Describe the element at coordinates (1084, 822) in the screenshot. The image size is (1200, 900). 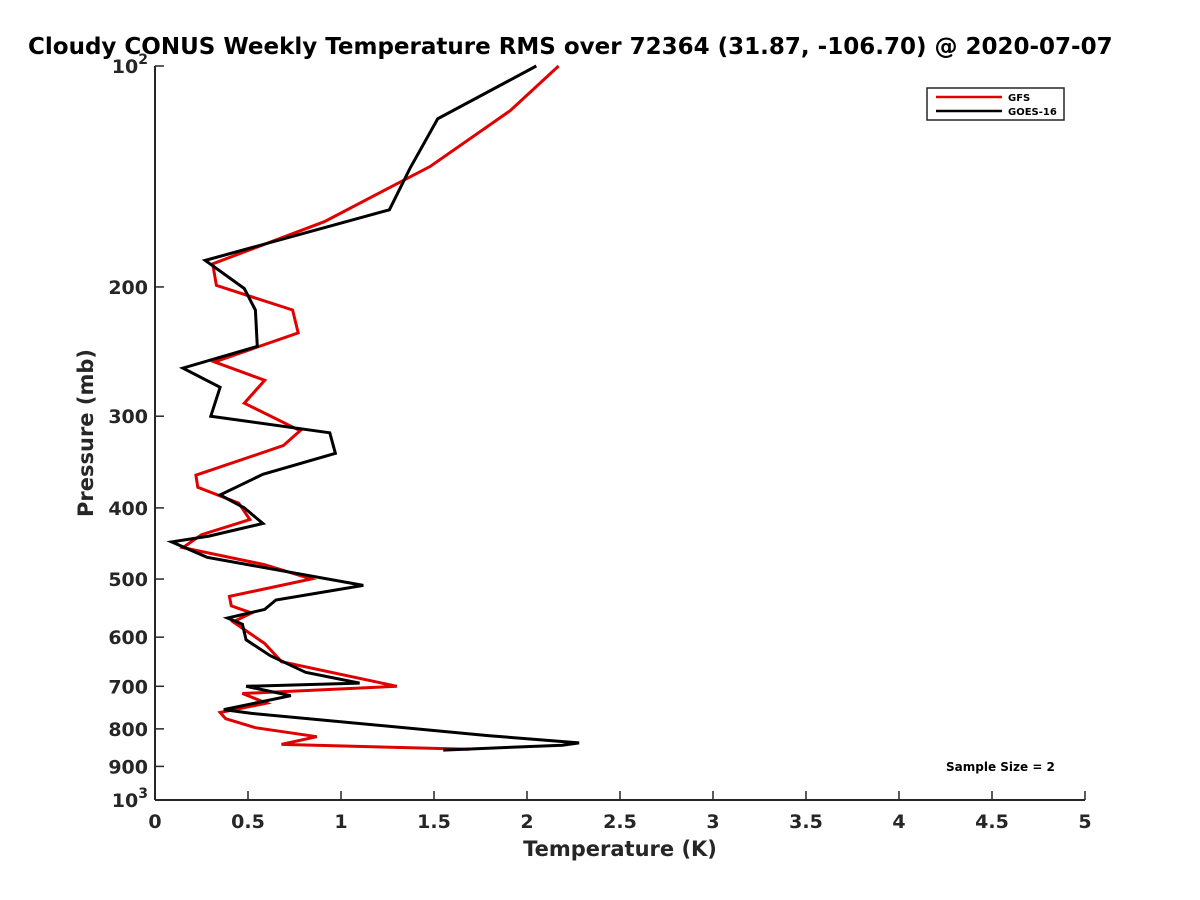
I see `x-tick-label: 5` at that location.